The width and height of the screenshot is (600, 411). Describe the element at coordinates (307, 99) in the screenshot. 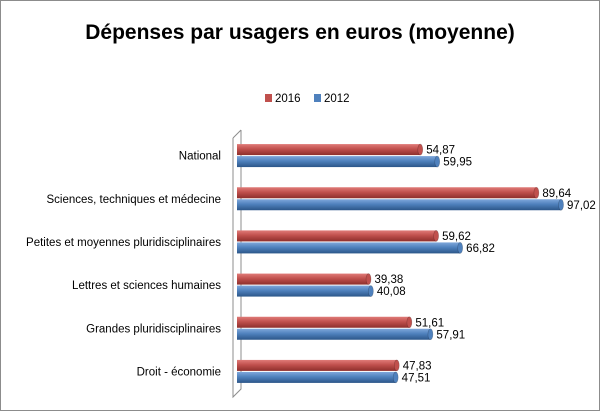

I see `legend: 2016 2012` at that location.